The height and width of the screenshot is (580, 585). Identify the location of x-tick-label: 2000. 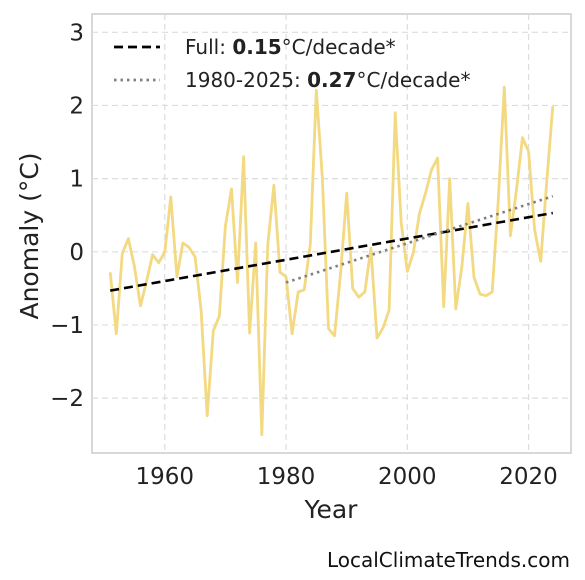
(407, 477).